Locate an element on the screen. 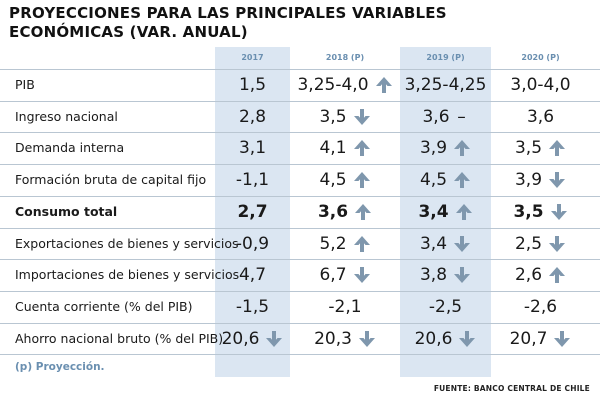  table-cell: -0,9 is located at coordinates (252, 244).